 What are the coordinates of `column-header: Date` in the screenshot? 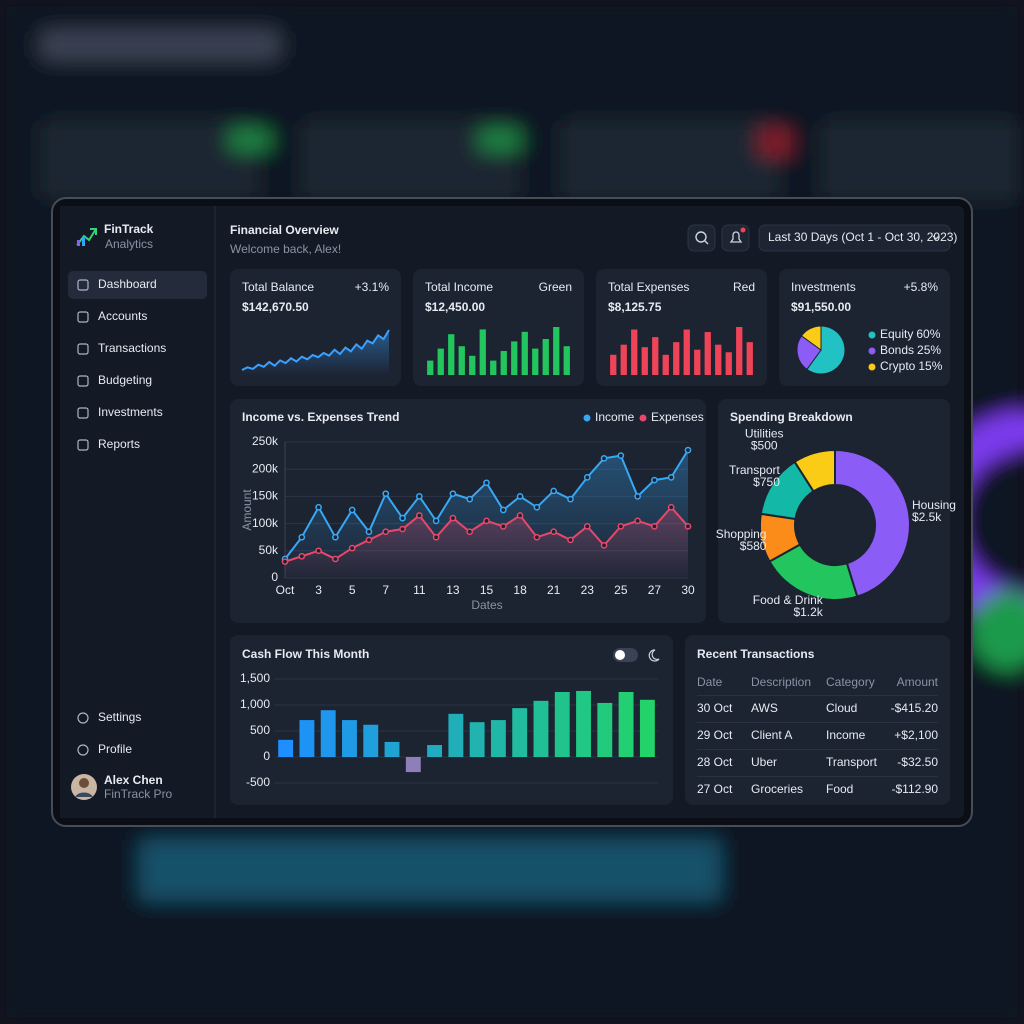 It's located at (710, 682).